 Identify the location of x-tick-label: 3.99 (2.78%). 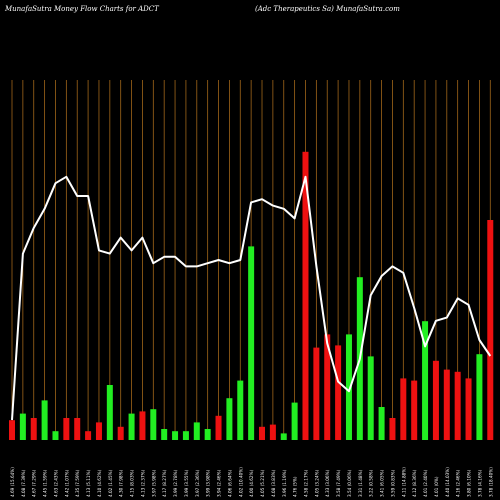
(175, 483).